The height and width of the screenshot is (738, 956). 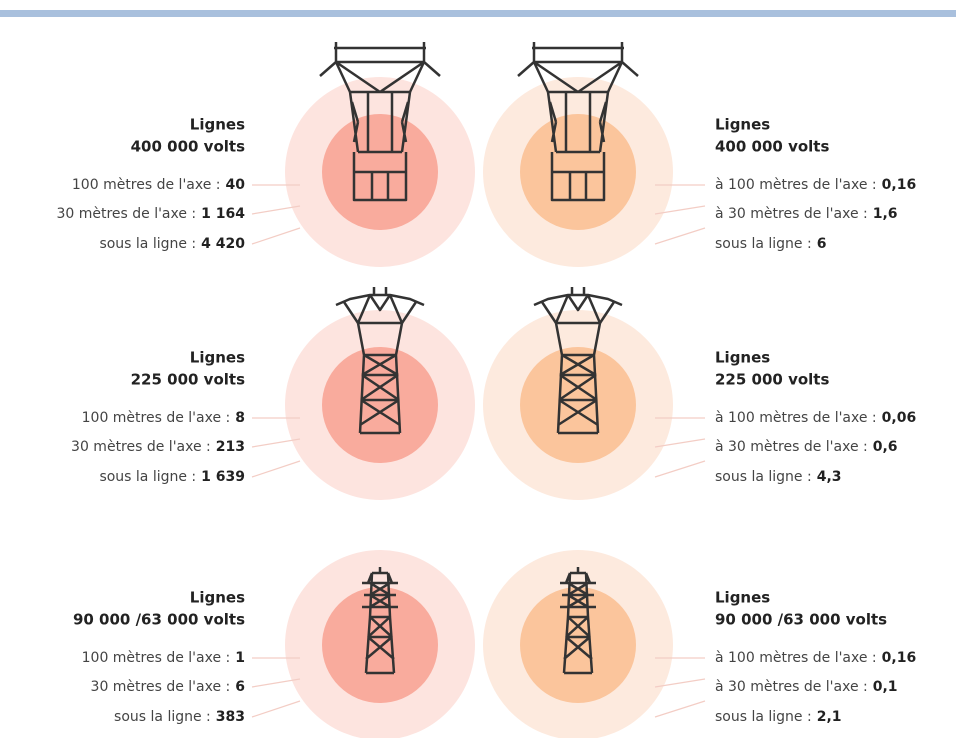 I want to click on item-text: sous la ligne : 383, so click(x=179, y=717).